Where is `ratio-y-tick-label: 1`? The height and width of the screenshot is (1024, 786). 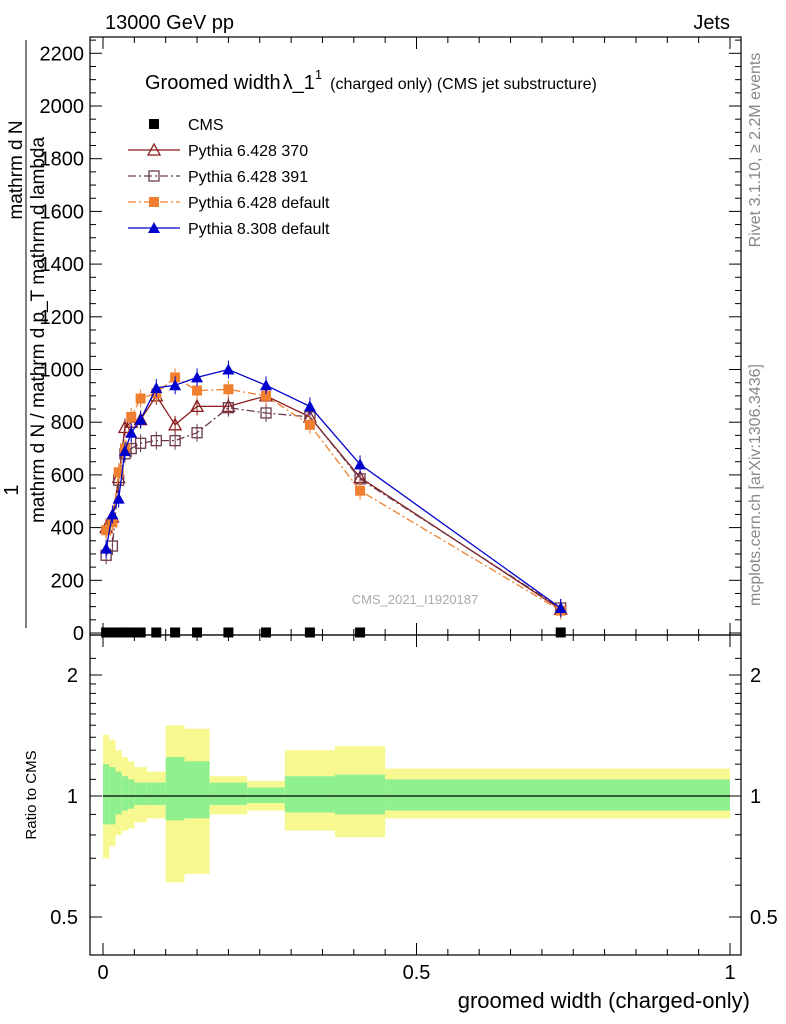 ratio-y-tick-label: 1 is located at coordinates (72, 797).